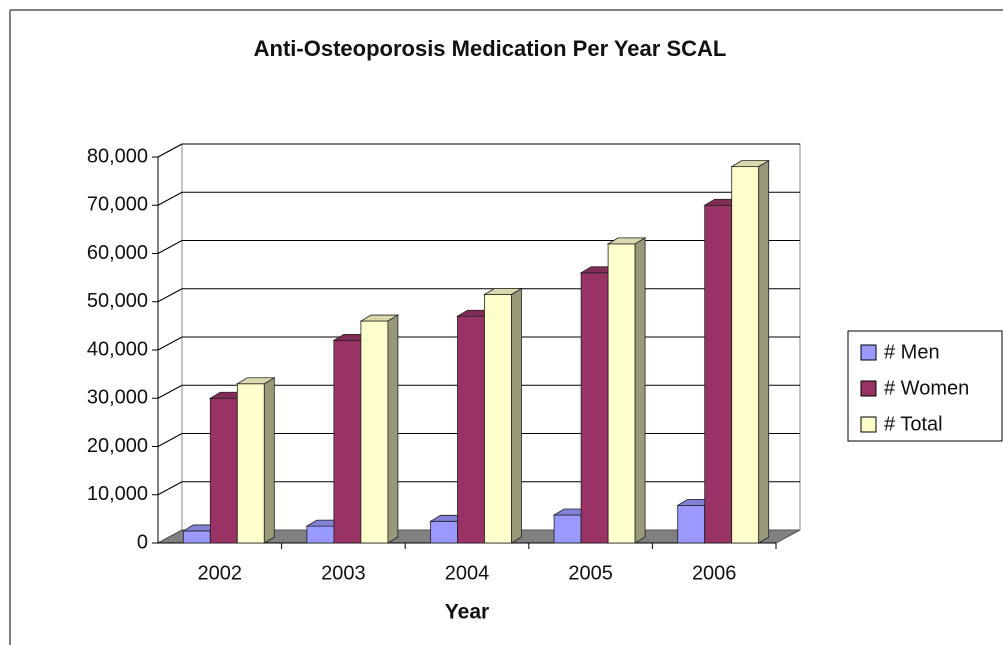 This screenshot has width=1003, height=645. I want to click on legend-label: # Total, so click(913, 424).